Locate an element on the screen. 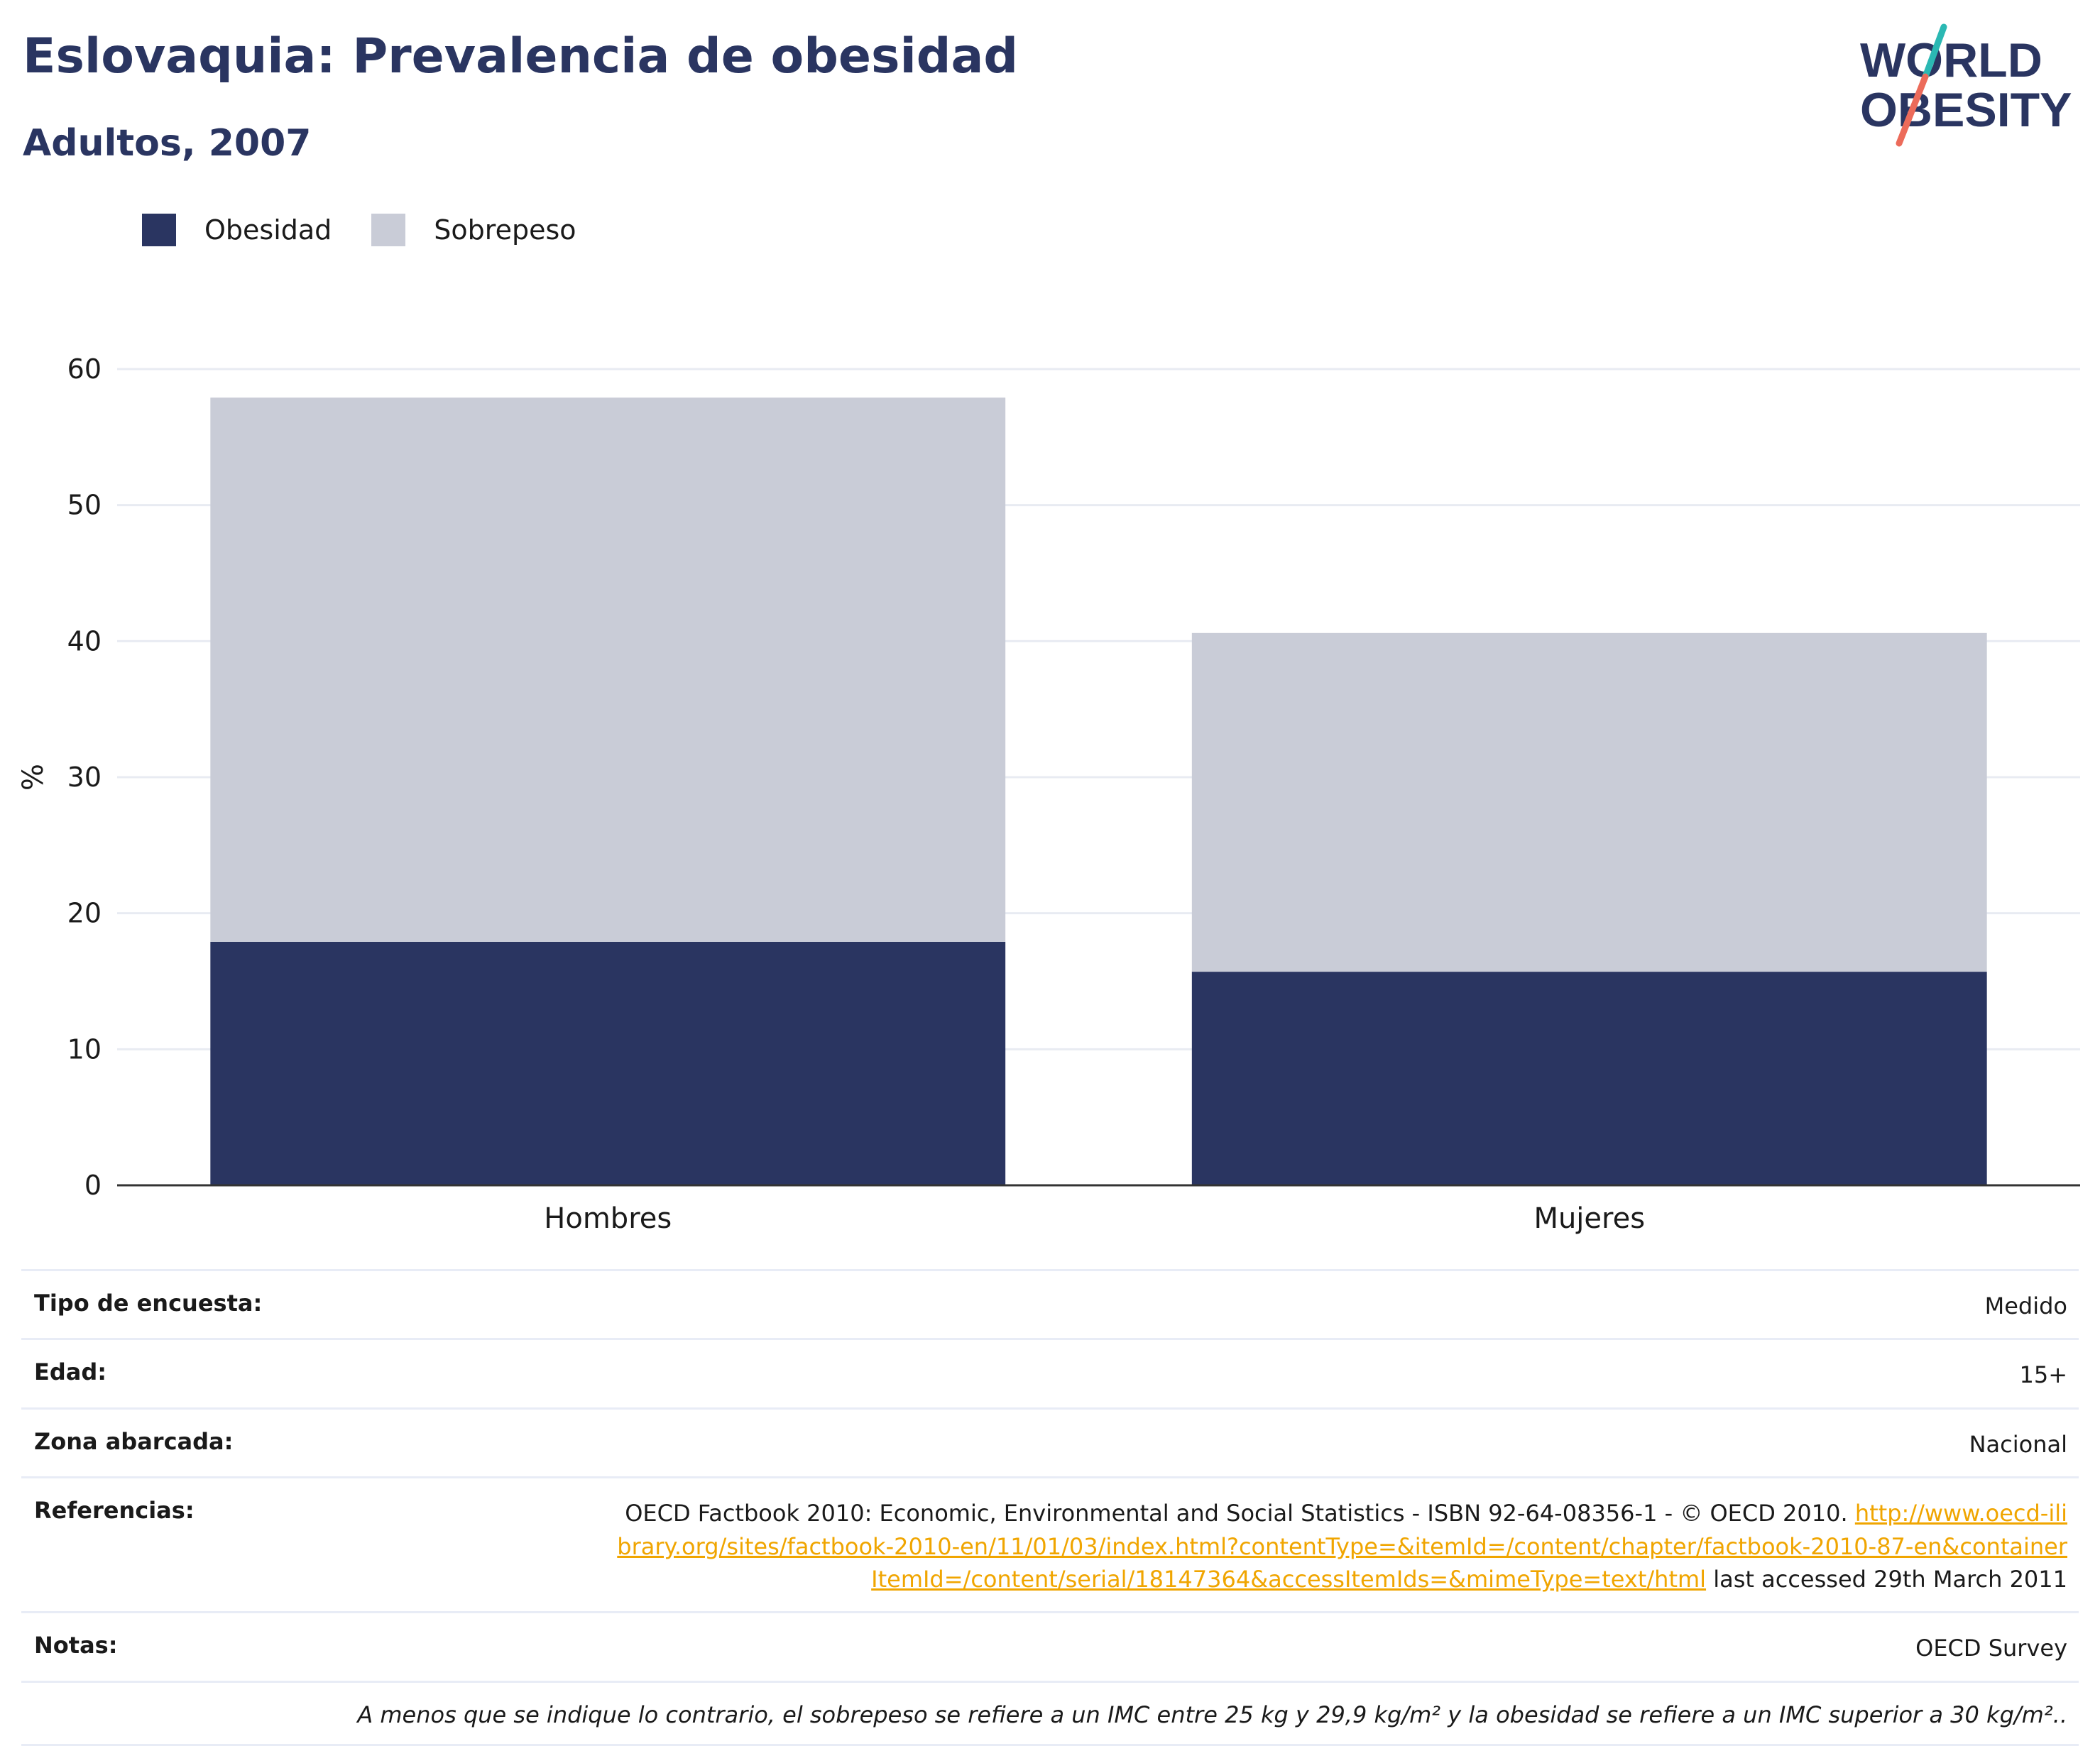 This screenshot has height=1746, width=2100. legend-item-obesidad: Obesidad is located at coordinates (237, 230).